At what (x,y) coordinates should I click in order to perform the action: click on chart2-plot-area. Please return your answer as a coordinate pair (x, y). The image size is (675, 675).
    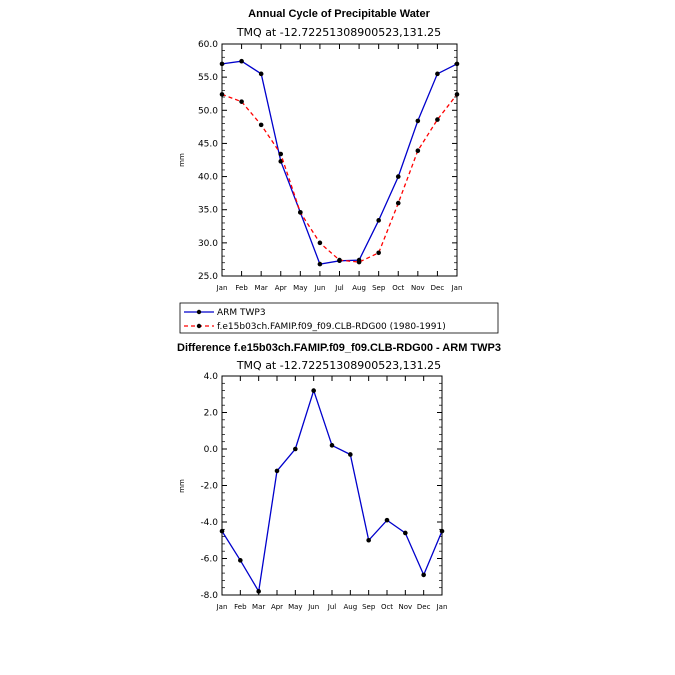
    Looking at the image, I should click on (332, 485).